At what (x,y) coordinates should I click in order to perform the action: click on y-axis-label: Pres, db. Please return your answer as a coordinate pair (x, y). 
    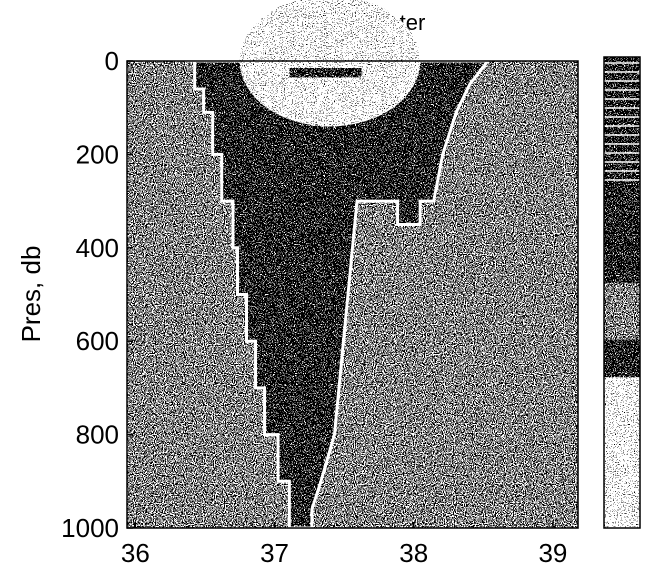
    Looking at the image, I should click on (31, 294).